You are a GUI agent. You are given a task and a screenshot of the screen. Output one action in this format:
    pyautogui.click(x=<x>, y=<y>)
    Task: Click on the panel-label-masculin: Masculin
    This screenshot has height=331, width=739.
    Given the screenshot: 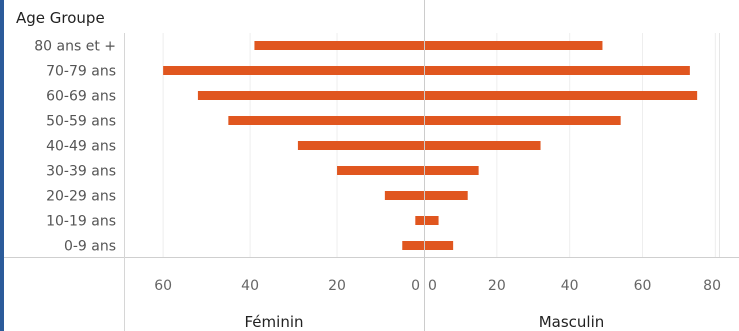 What is the action you would take?
    pyautogui.click(x=572, y=322)
    